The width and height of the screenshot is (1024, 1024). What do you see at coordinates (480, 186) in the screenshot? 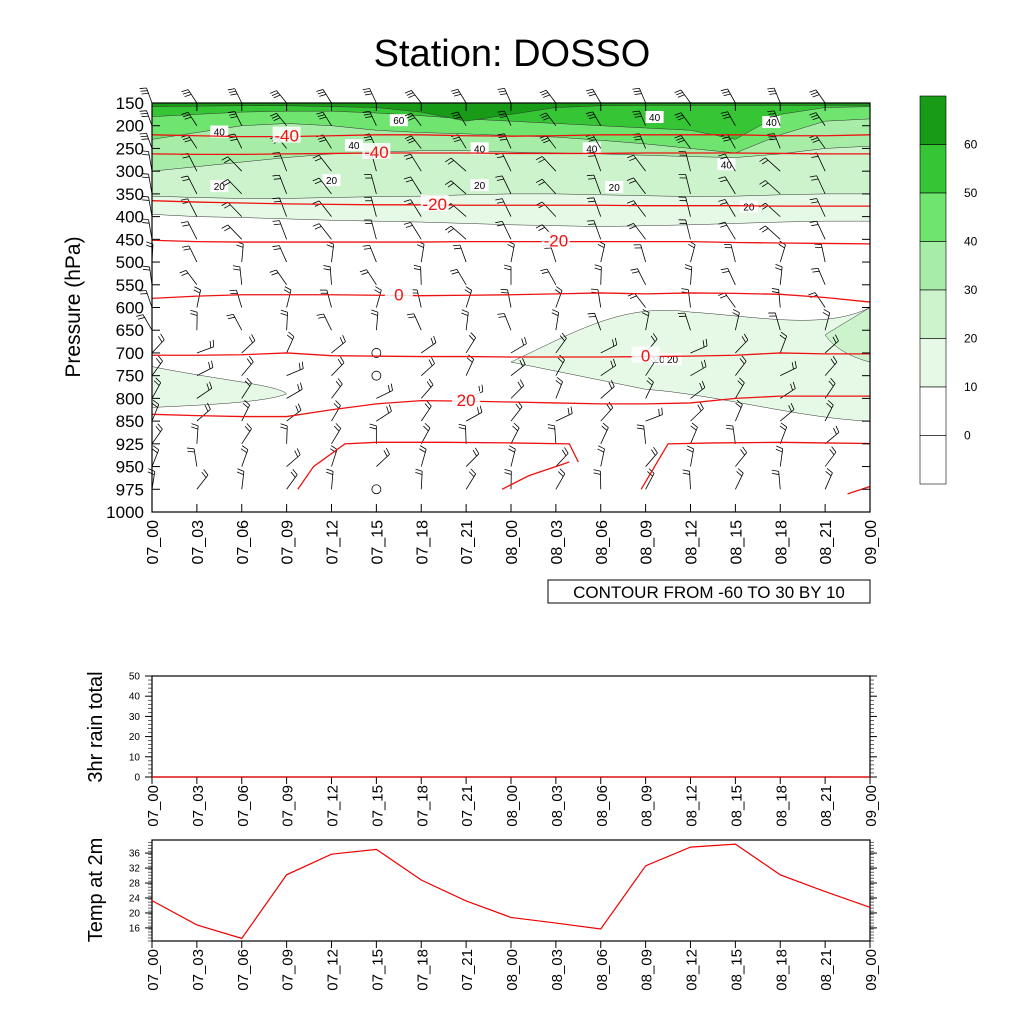
I see `contour-label: 20` at bounding box center [480, 186].